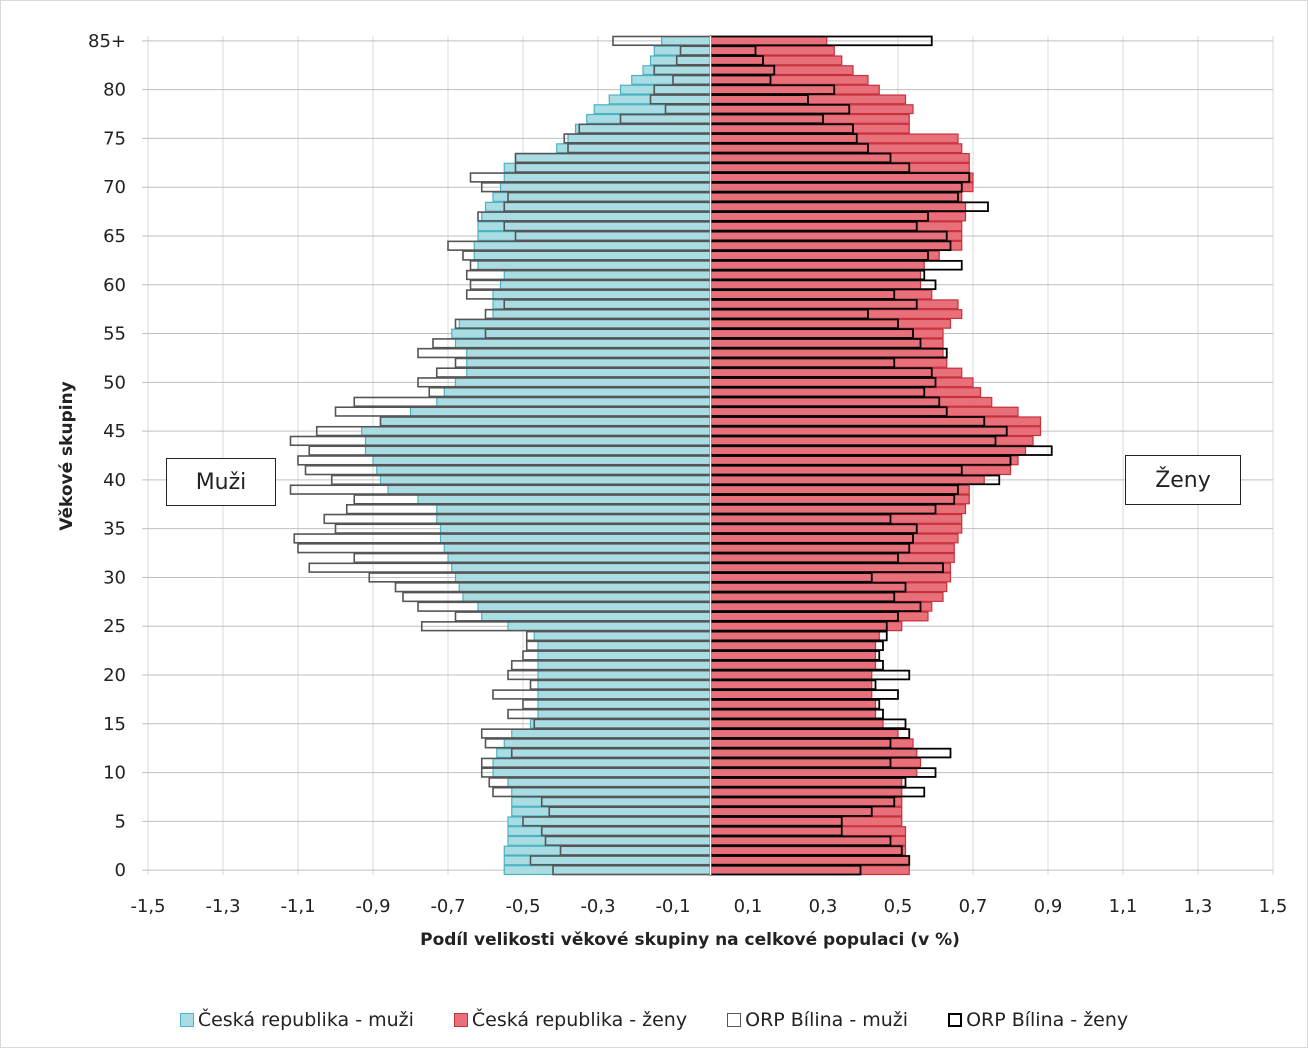  What do you see at coordinates (447, 906) in the screenshot?
I see `x-tick-label: -0,7` at bounding box center [447, 906].